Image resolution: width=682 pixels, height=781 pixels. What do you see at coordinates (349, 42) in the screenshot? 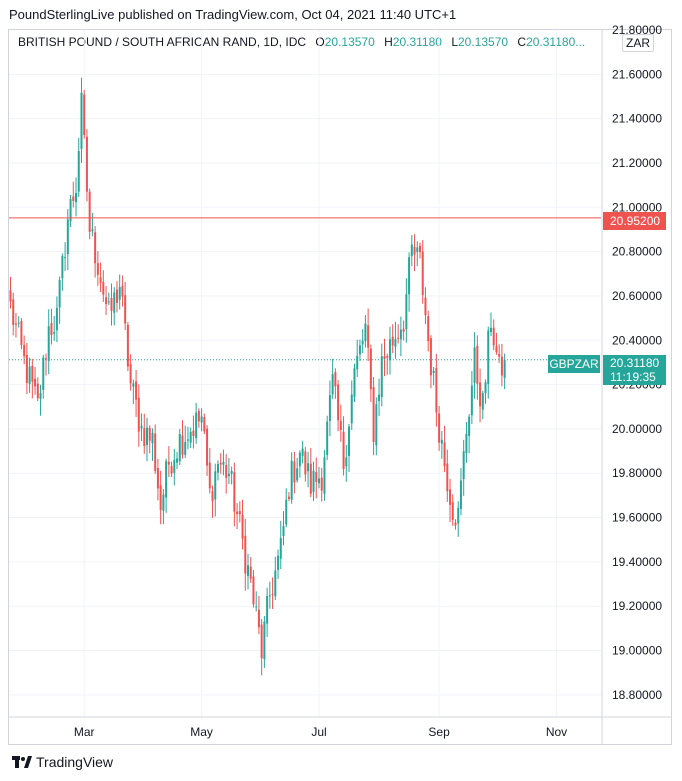
I see `ohlc-open-value: 20.13570` at bounding box center [349, 42].